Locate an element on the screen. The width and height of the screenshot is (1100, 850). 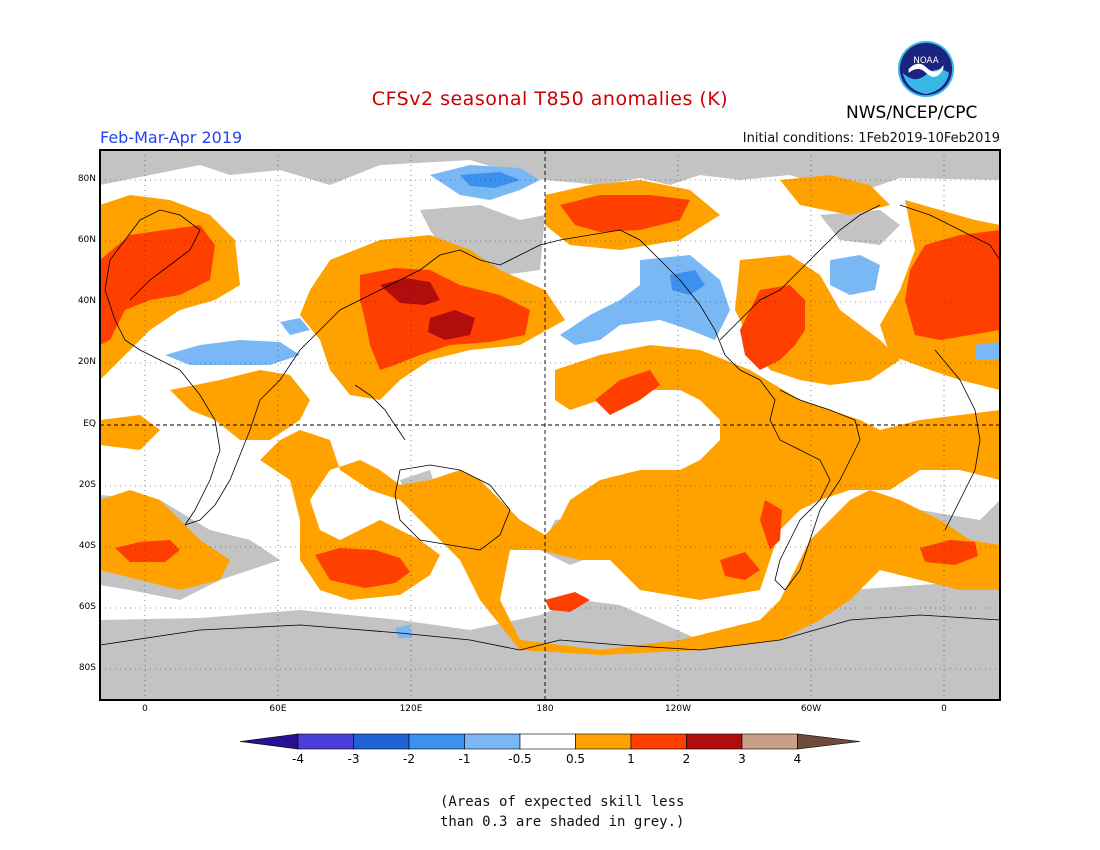
svg-text: NOAA is located at coordinates (925, 61).